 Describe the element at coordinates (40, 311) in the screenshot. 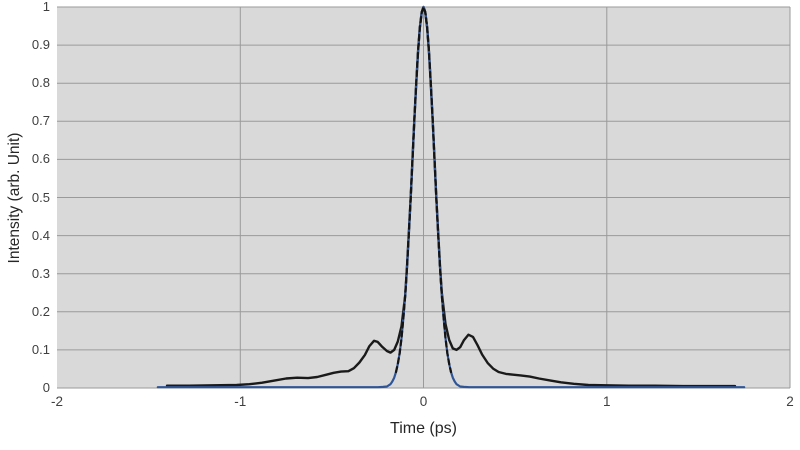

I see `y-tick-label: 0.2` at that location.